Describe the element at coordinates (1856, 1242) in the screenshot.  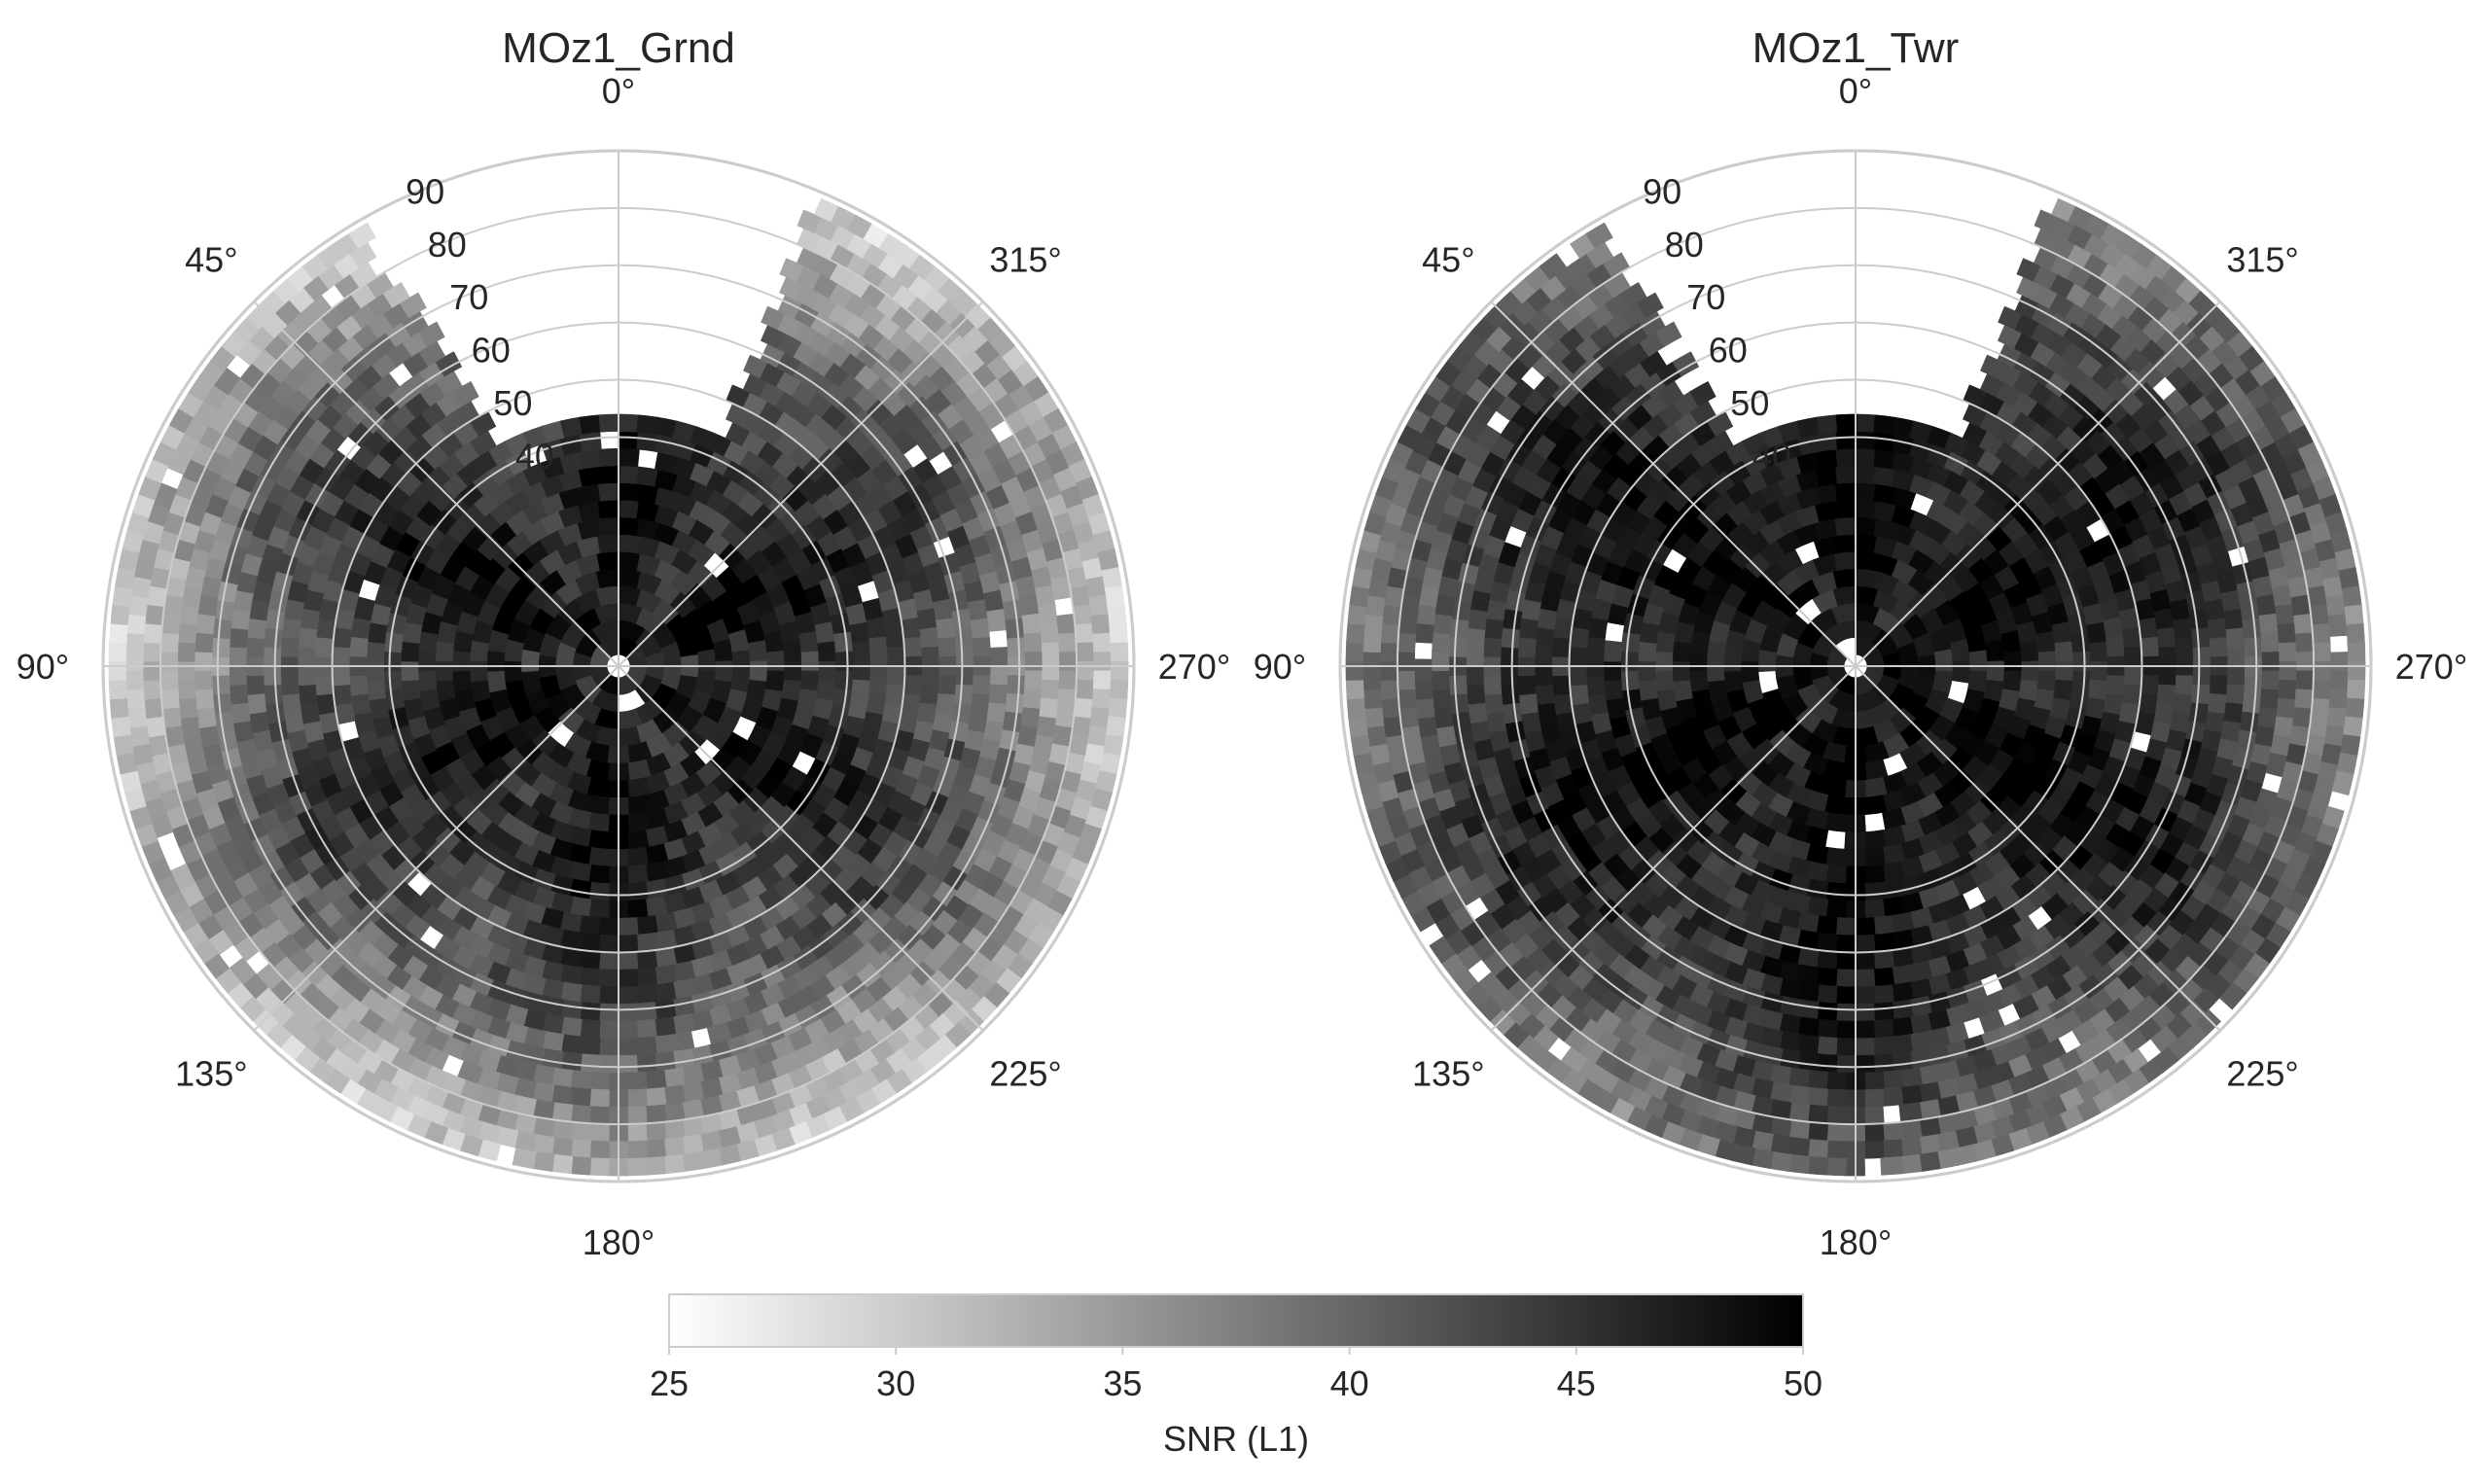
I see `theta-tick-label: 180°` at that location.